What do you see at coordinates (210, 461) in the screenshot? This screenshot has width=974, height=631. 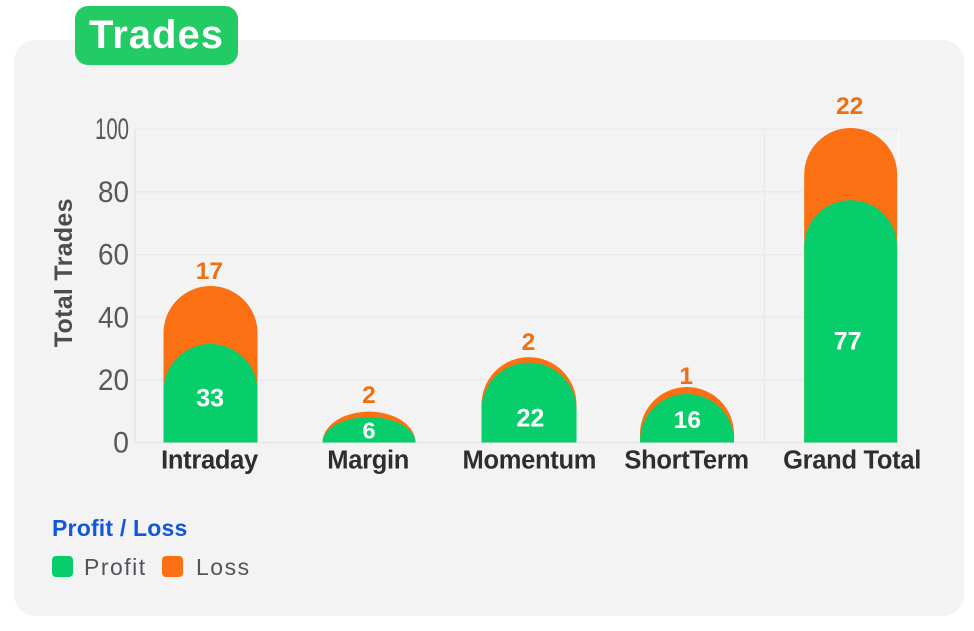 I see `svg-text: Intraday` at bounding box center [210, 461].